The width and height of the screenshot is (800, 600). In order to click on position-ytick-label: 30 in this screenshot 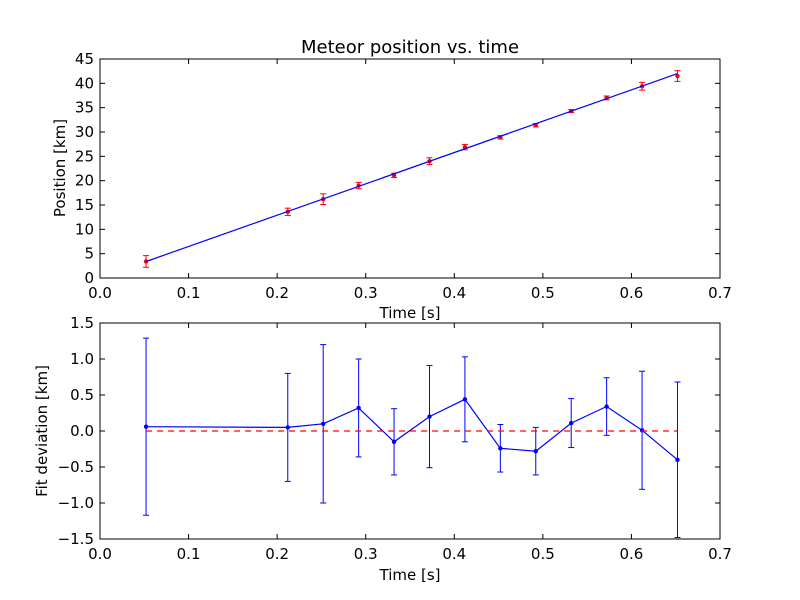, I will do `click(84, 132)`.